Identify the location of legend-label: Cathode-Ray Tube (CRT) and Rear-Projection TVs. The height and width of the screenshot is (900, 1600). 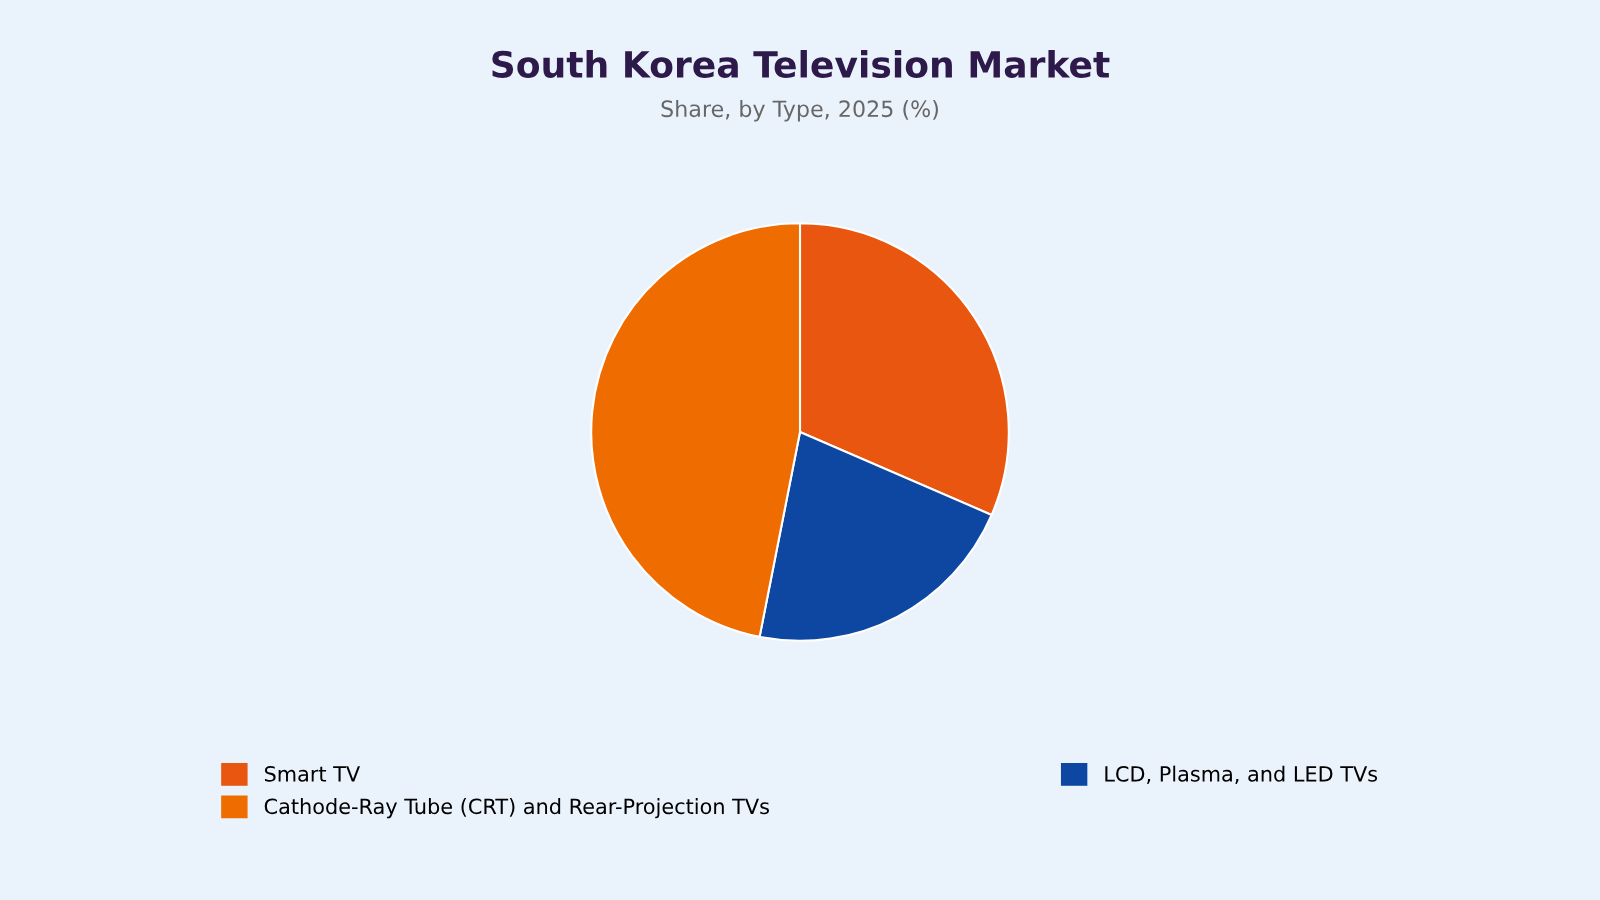
(516, 808).